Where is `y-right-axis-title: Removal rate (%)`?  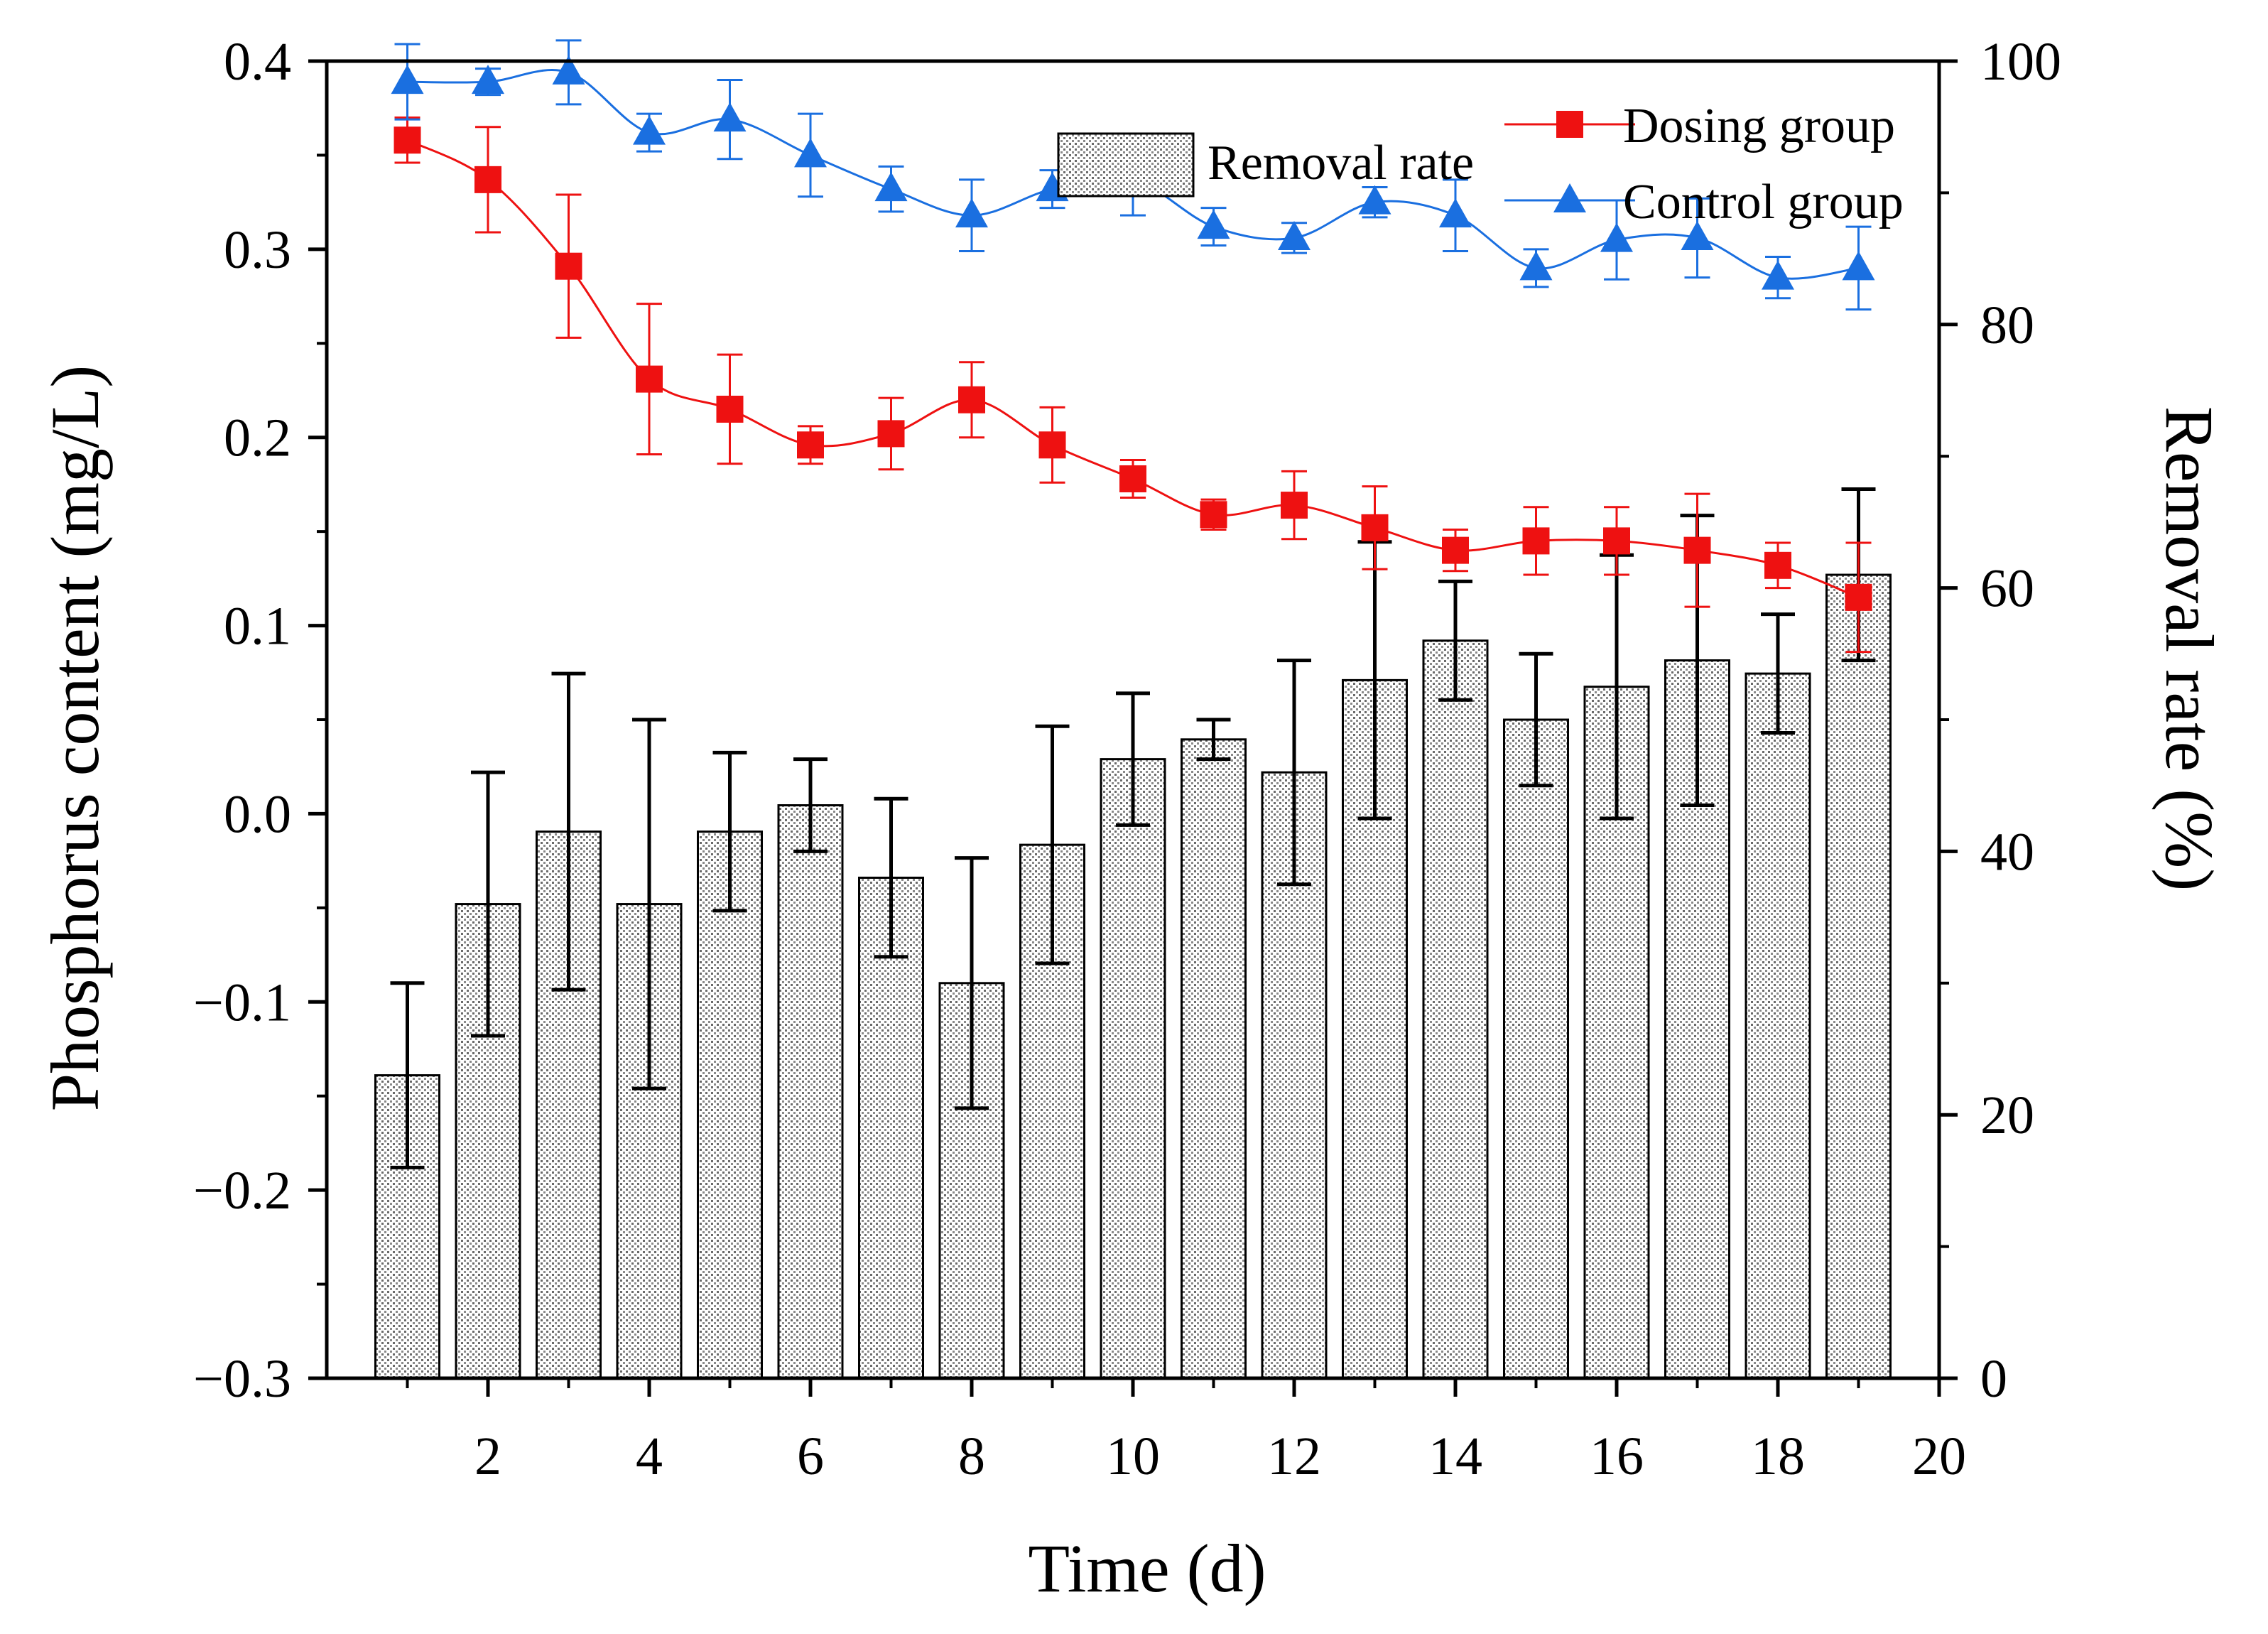 y-right-axis-title: Removal rate (%) is located at coordinates (2190, 648).